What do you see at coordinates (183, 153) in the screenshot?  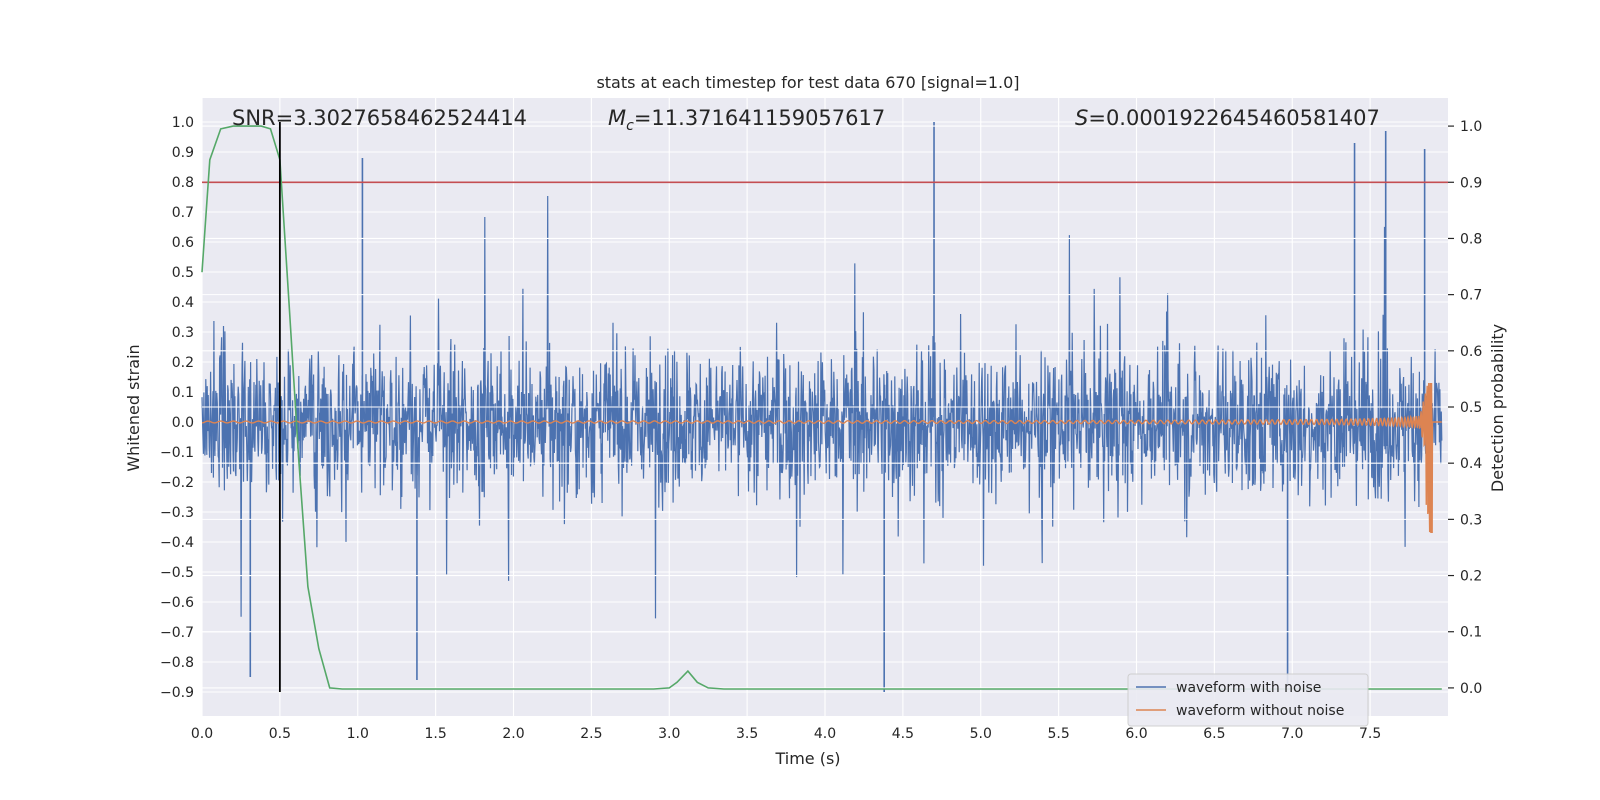 I see `y-tick-label: 0.9` at bounding box center [183, 153].